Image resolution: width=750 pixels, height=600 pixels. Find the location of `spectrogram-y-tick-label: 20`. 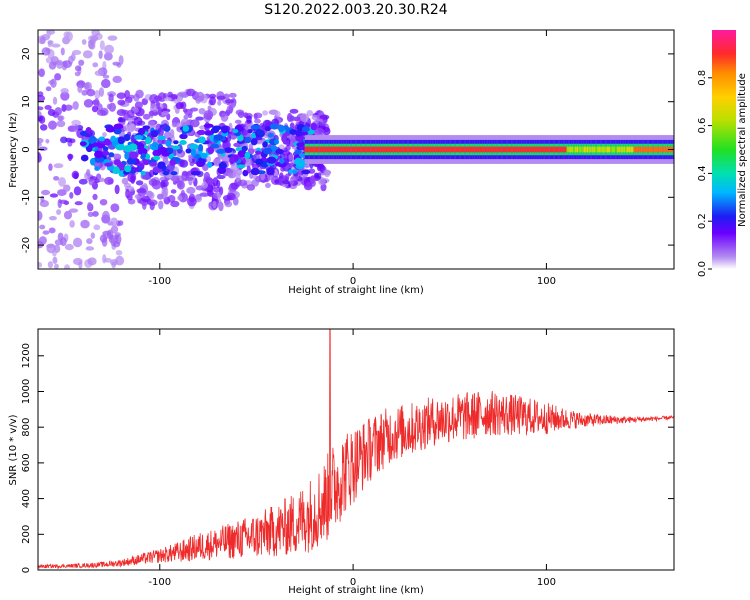

spectrogram-y-tick-label: 20 is located at coordinates (26, 54).